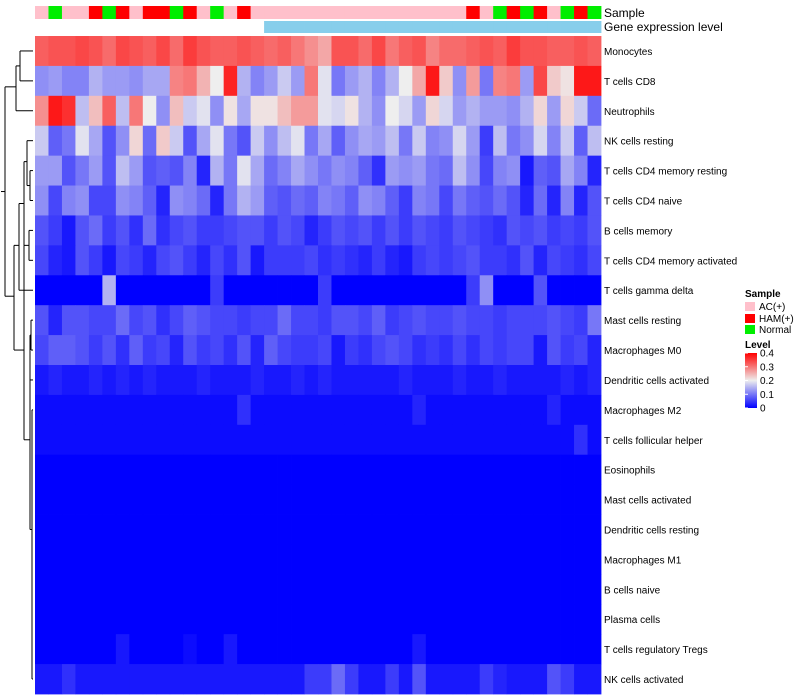 The width and height of the screenshot is (800, 700). Describe the element at coordinates (643, 202) in the screenshot. I see `row-label: T cells CD4 naive` at that location.